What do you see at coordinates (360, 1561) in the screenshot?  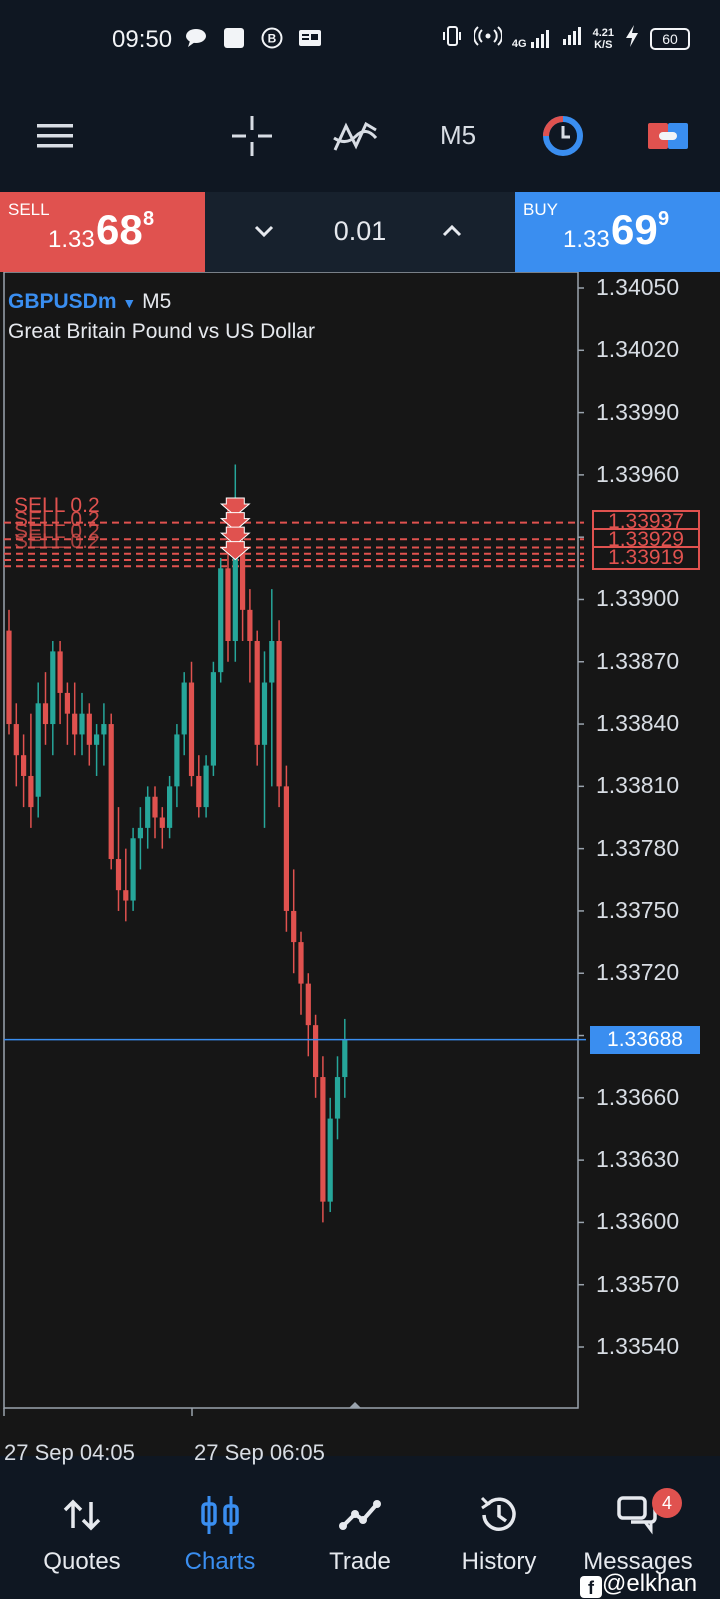 I see `nav-label: Trade` at bounding box center [360, 1561].